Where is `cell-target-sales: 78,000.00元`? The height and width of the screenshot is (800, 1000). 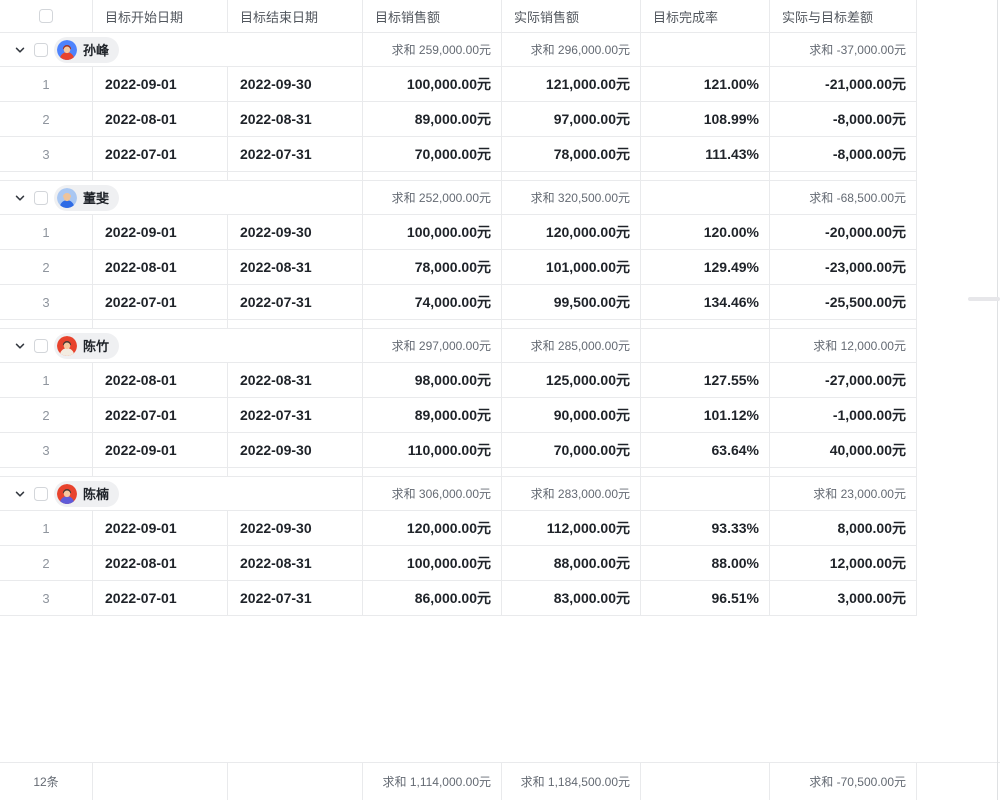
cell-target-sales: 78,000.00元 is located at coordinates (432, 267).